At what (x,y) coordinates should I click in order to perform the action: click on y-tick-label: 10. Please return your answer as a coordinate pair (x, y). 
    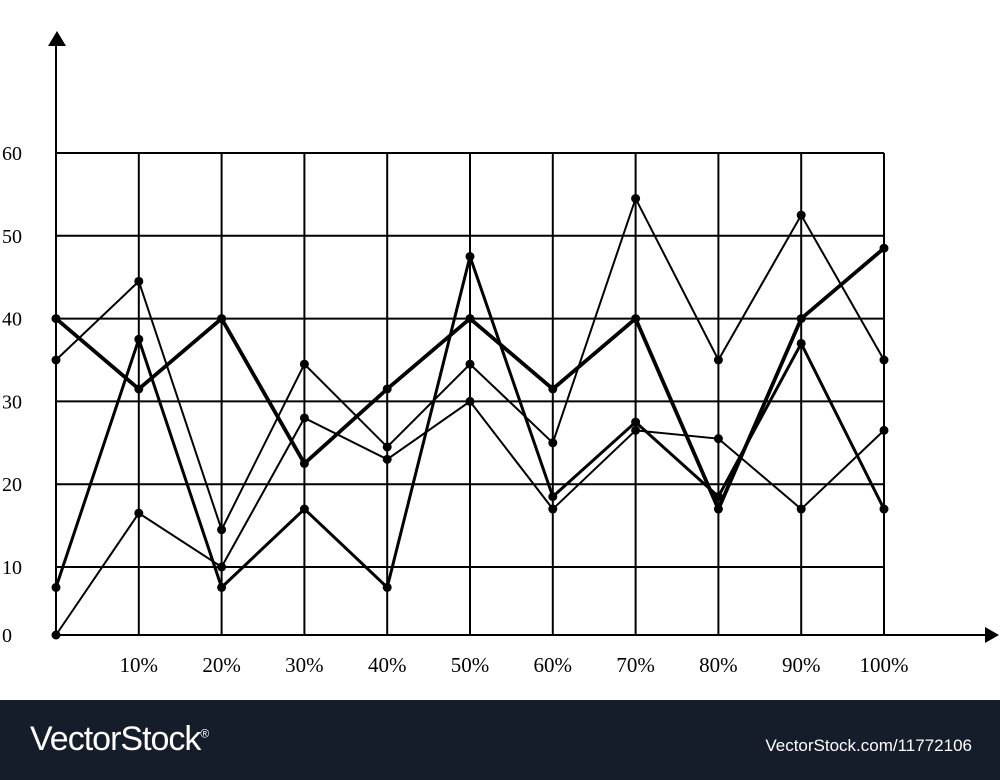
    Looking at the image, I should click on (12, 568).